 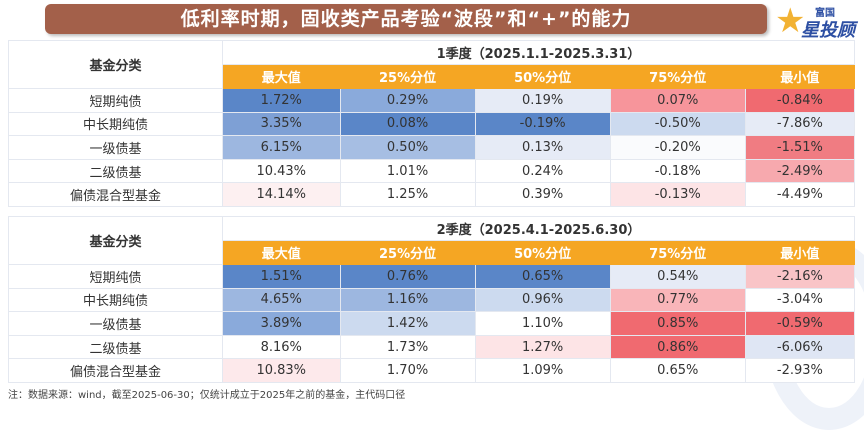 I want to click on logo-big-text: 星投顾, so click(x=828, y=30).